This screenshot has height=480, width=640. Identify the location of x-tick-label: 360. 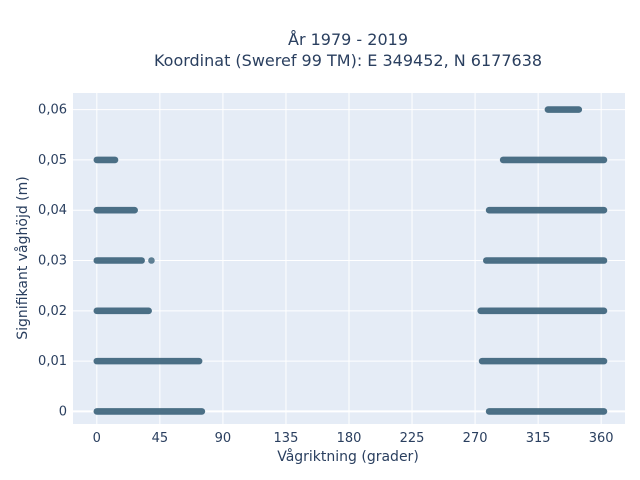
(601, 438).